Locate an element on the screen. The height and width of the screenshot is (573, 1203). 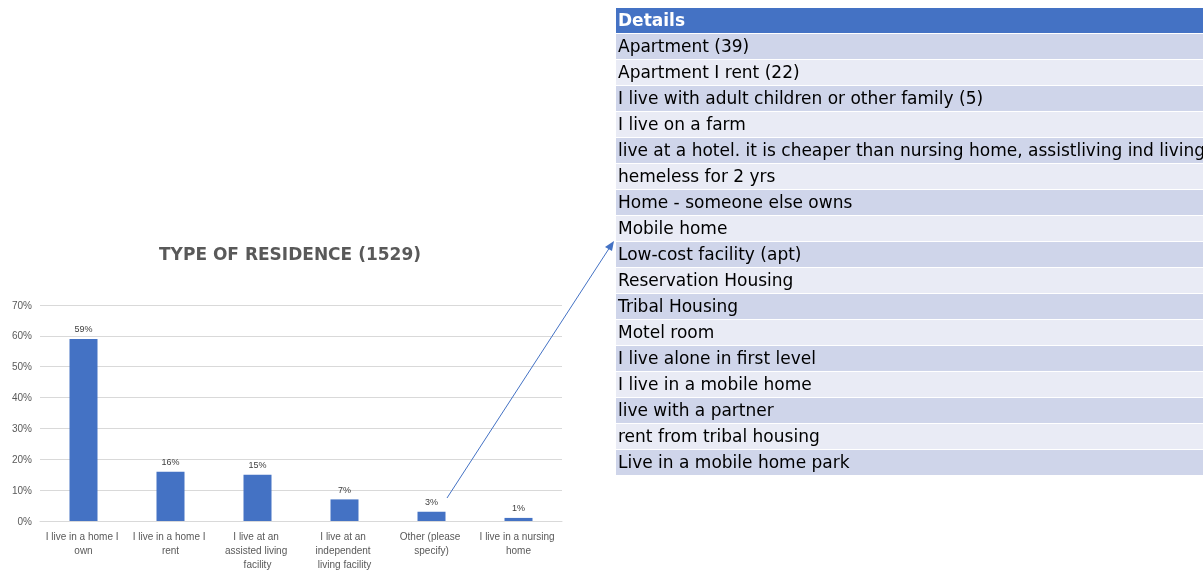
x-tick-label: I live in a home I rent is located at coordinates (170, 543).